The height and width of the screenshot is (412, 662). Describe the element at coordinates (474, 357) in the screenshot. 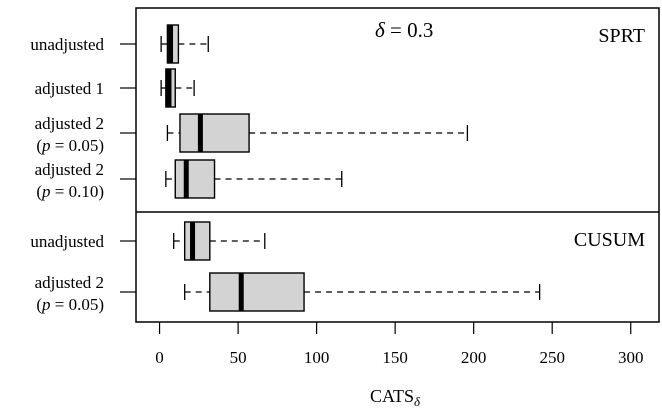

I see `x-tick-label-200: 200` at that location.